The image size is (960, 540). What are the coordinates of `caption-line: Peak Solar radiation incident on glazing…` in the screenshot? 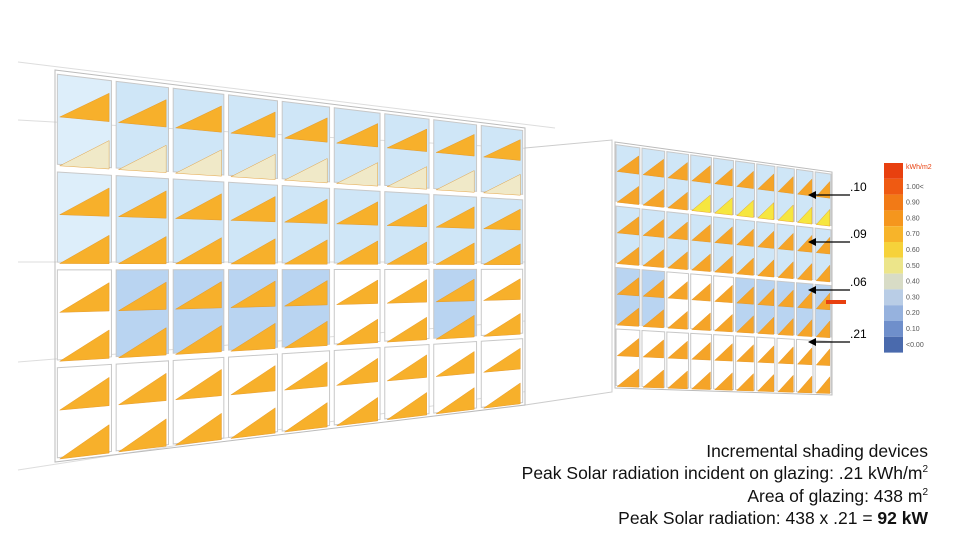 It's located at (725, 473).